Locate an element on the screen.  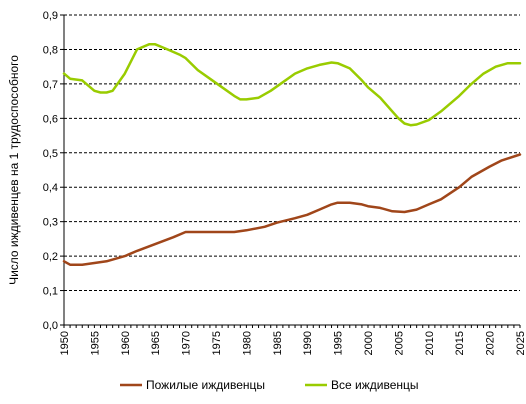
y-tick-label: 0,6 is located at coordinates (50, 119).